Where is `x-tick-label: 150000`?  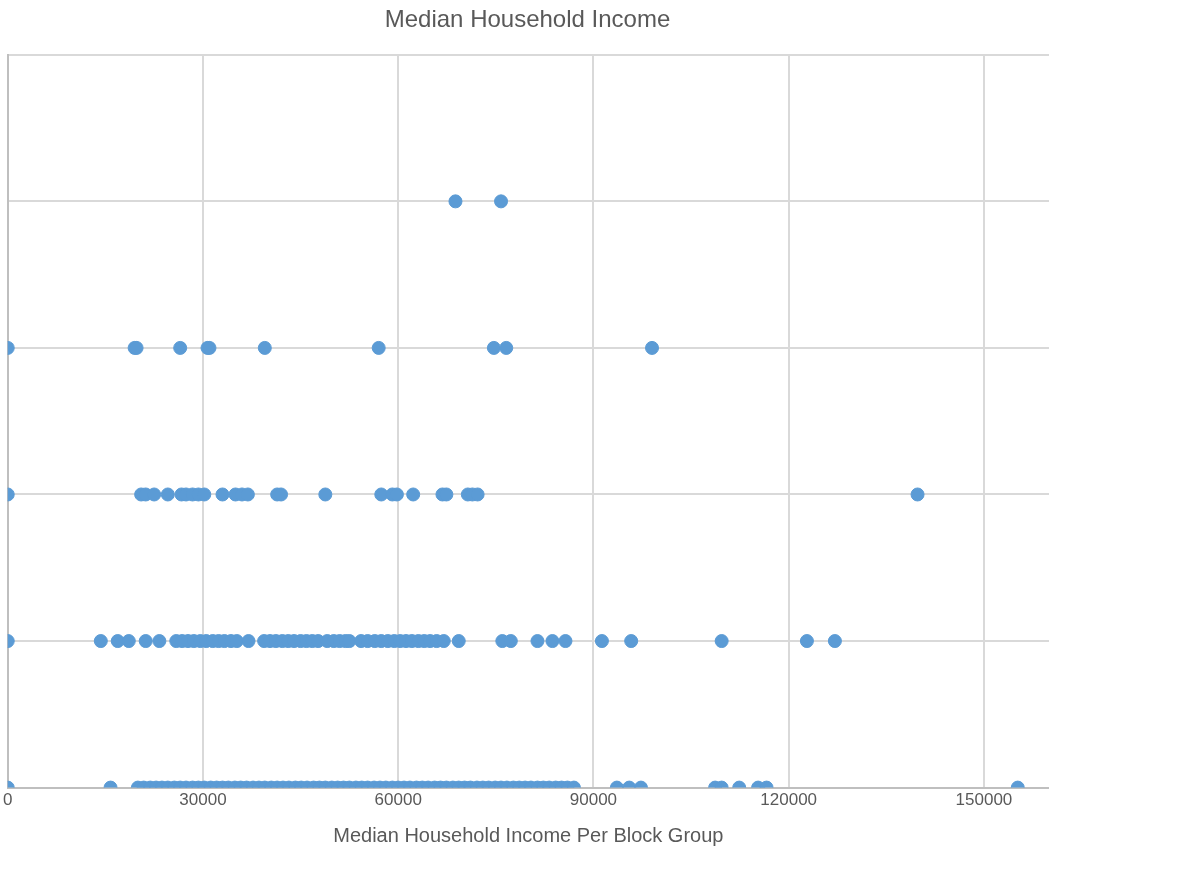 x-tick-label: 150000 is located at coordinates (984, 800).